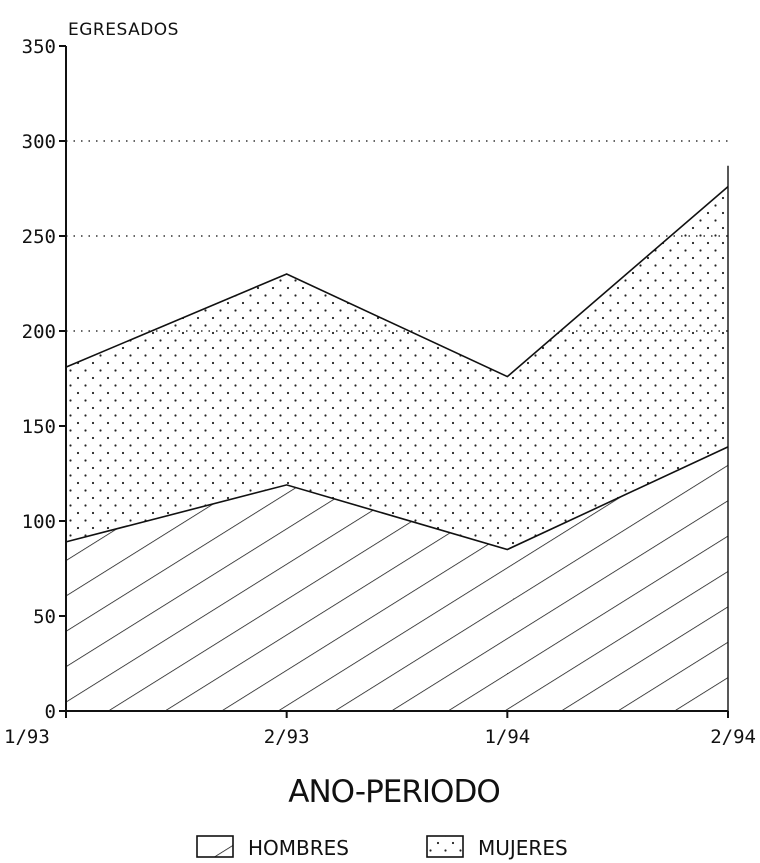  I want to click on y-tick-label-100: 100, so click(39, 522).